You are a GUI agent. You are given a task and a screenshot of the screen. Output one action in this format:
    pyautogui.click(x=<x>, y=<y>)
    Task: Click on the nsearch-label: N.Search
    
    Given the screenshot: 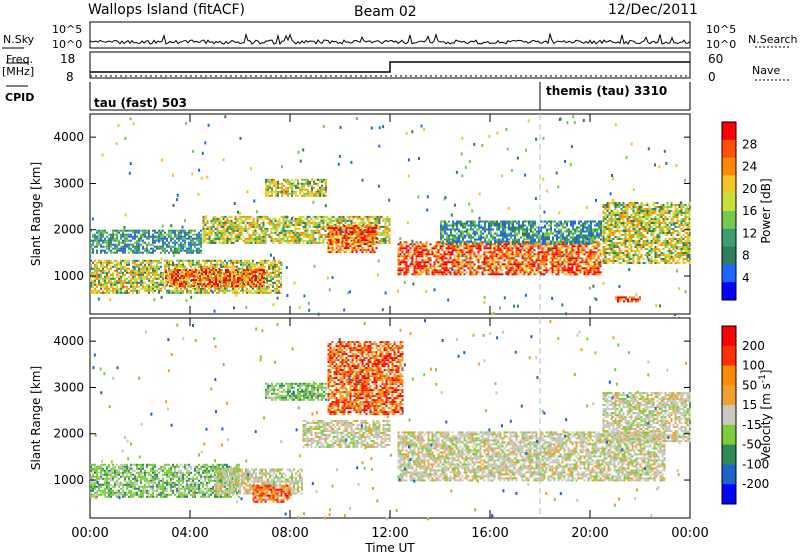 What is the action you would take?
    pyautogui.click(x=773, y=39)
    